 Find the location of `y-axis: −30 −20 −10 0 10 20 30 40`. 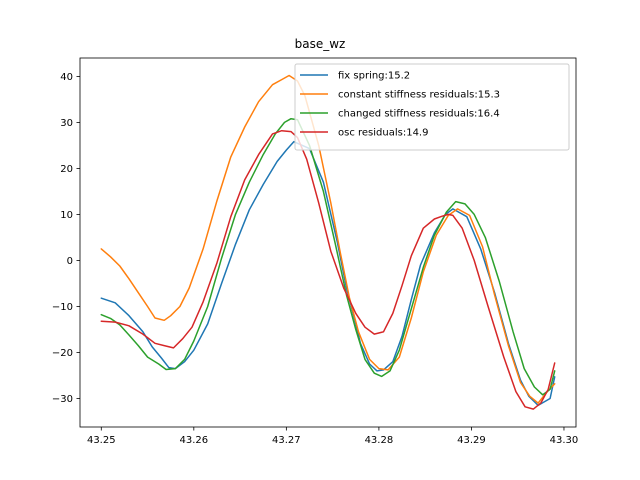

y-axis: −30 −20 −10 0 10 20 30 40 is located at coordinates (66, 238).